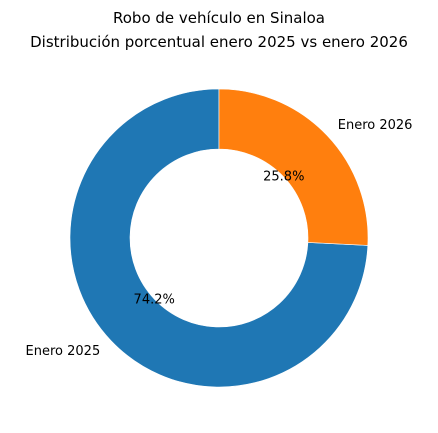 Image resolution: width=438 pixels, height=433 pixels. Describe the element at coordinates (219, 18) in the screenshot. I see `chart-title: Robo de vehículo en Sinaloa` at that location.